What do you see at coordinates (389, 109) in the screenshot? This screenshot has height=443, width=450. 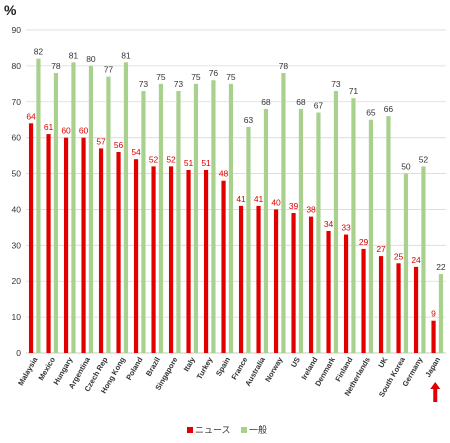 I see `data-label-general: 66` at bounding box center [389, 109].